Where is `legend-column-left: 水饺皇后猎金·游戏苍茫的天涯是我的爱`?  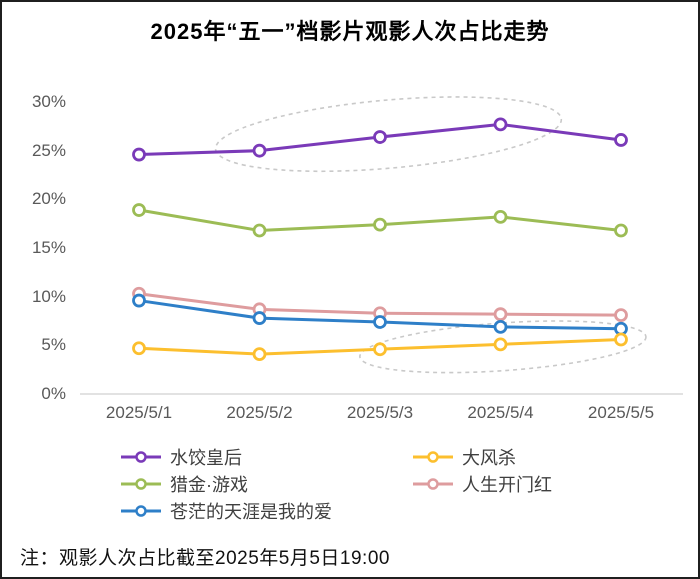 legend-column-left: 水饺皇后猎金·游戏苍茫的天涯是我的爱 is located at coordinates (226, 486).